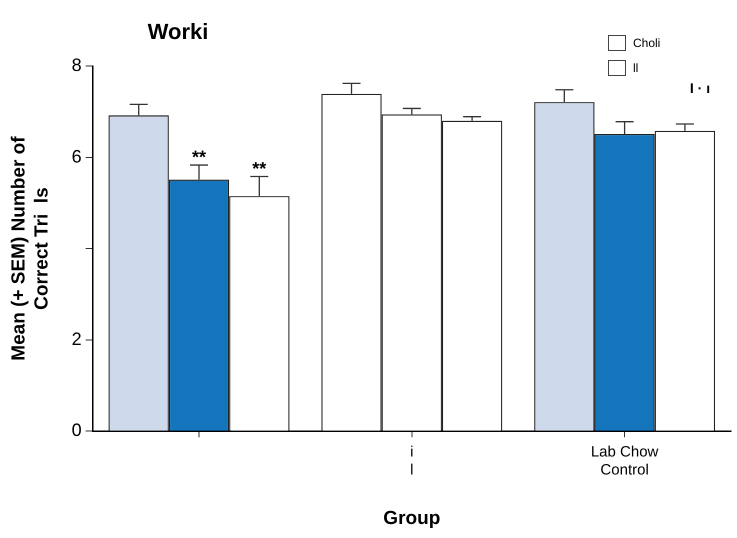 This screenshot has width=737, height=538. What do you see at coordinates (700, 88) in the screenshot?
I see `annotation: I · ı` at bounding box center [700, 88].